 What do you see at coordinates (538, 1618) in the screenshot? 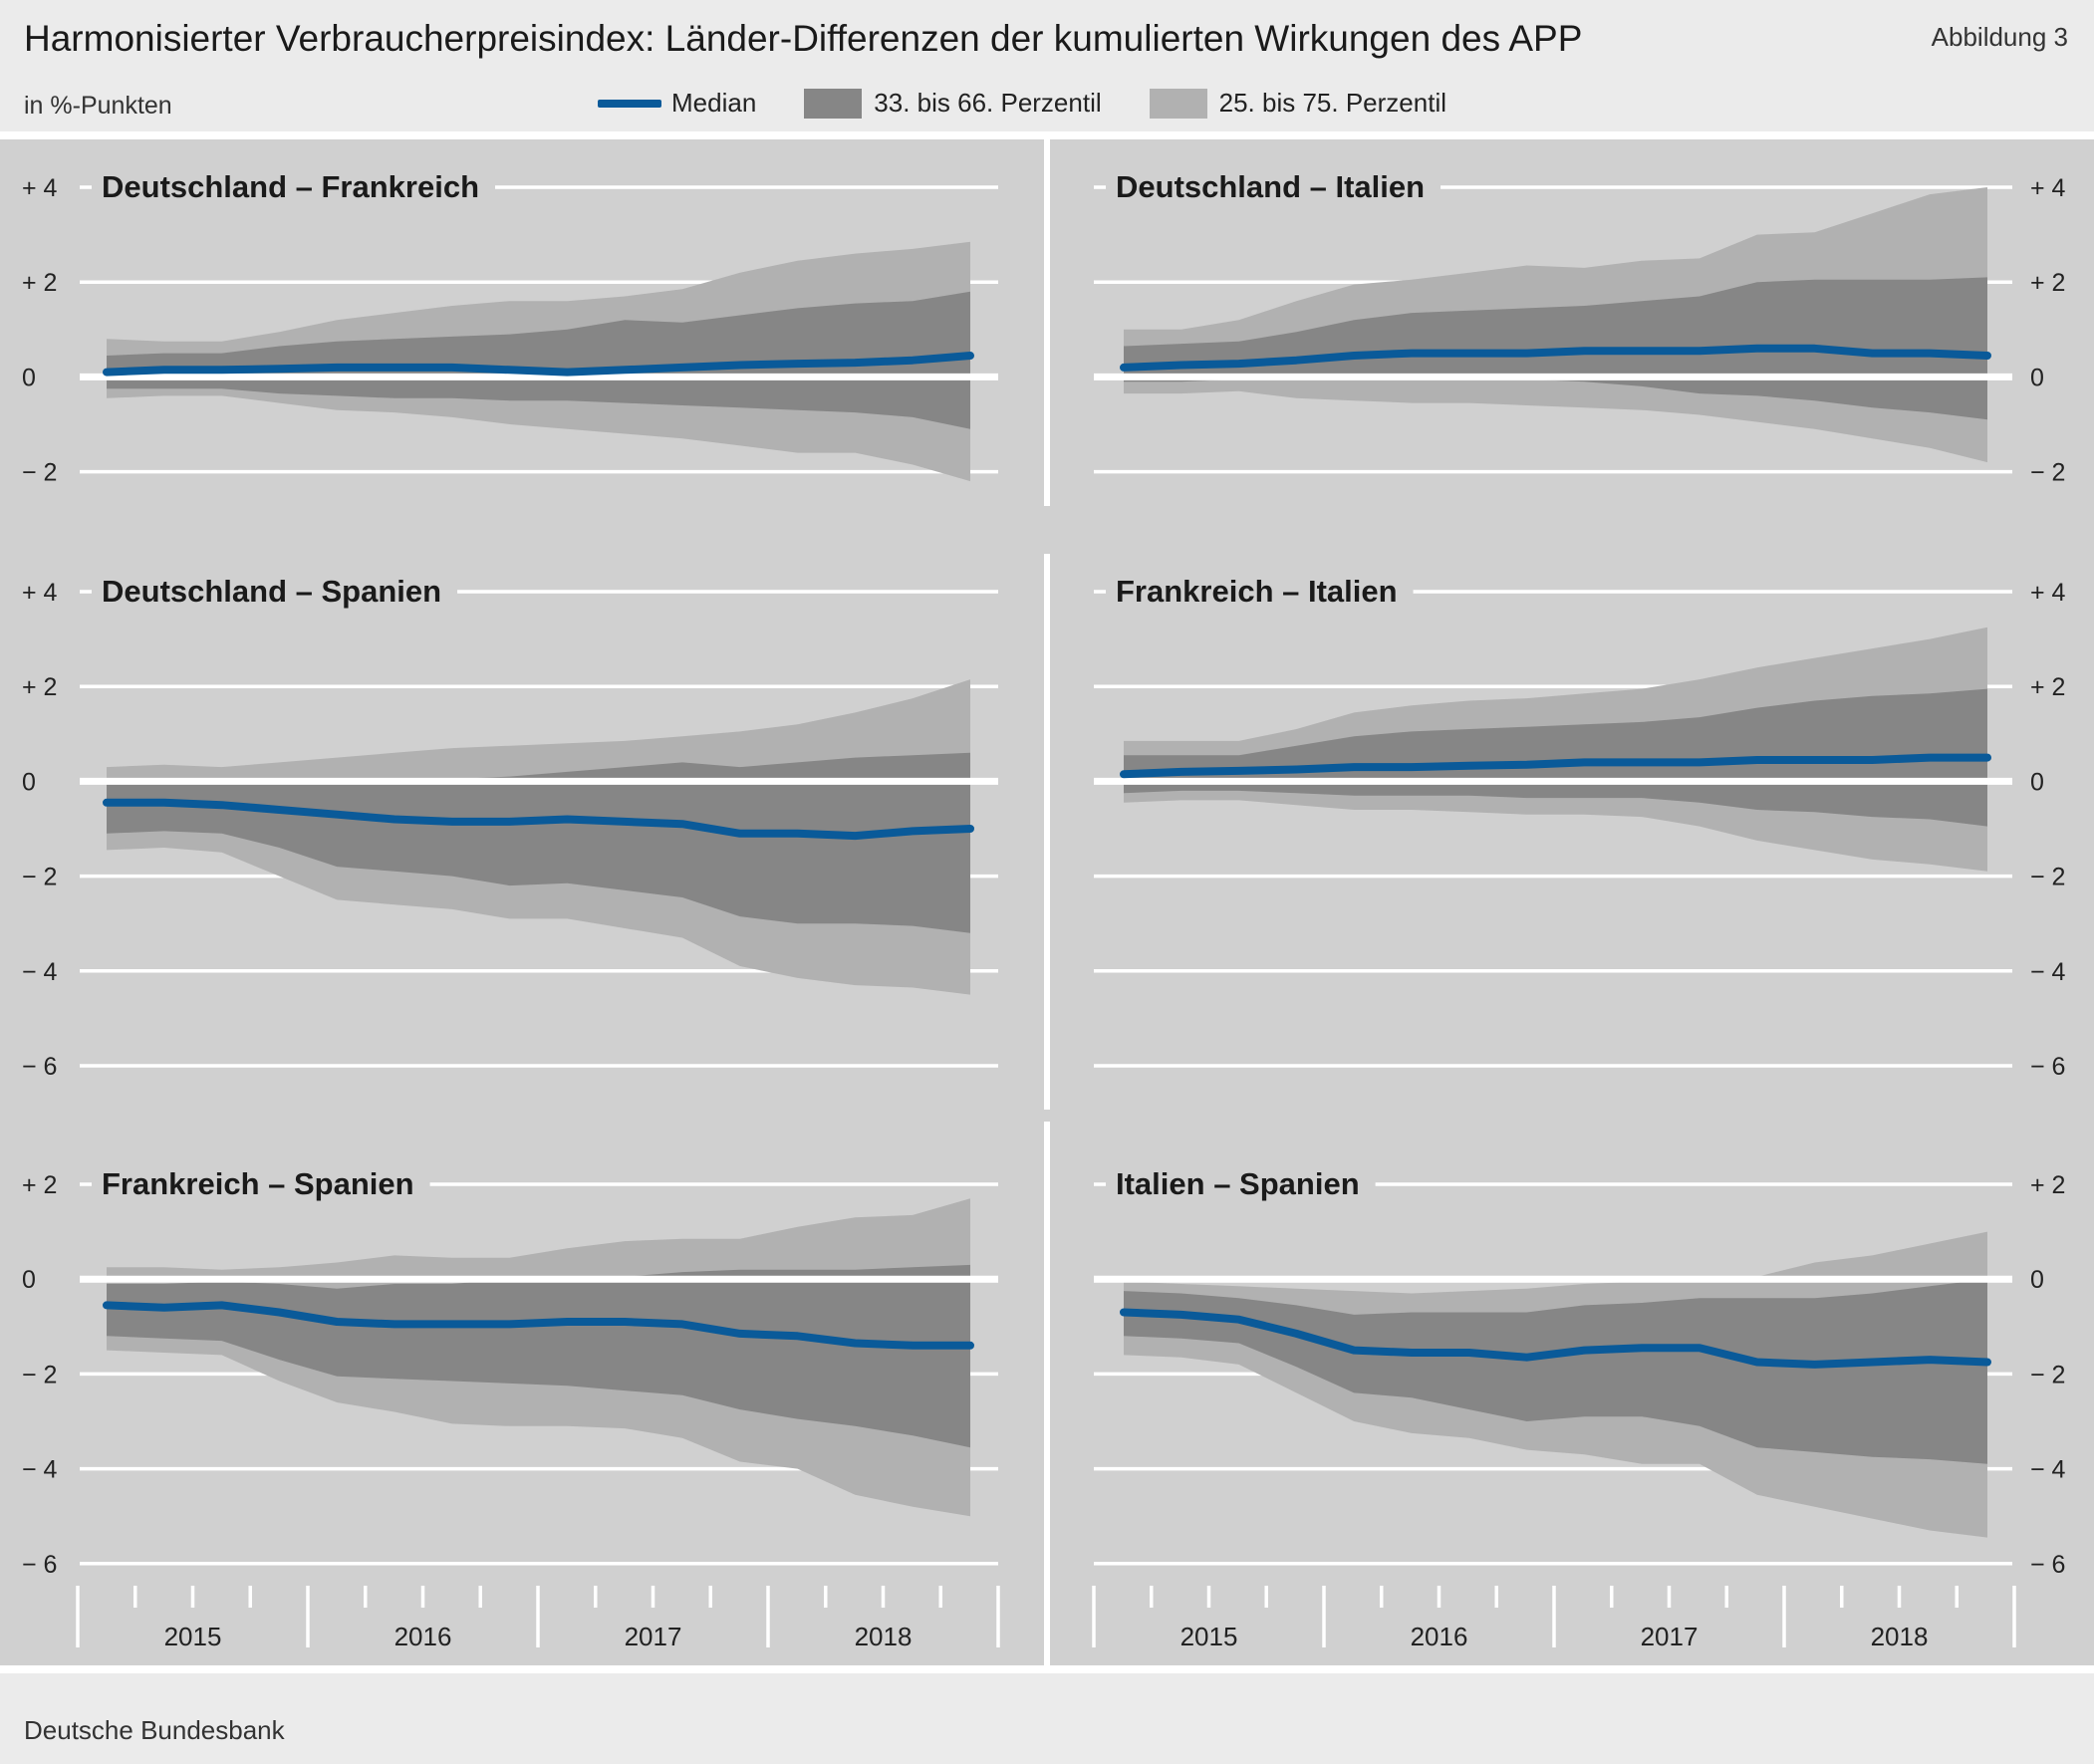
I see `x-axis-1: 2015 2016 2017 2018` at bounding box center [538, 1618].